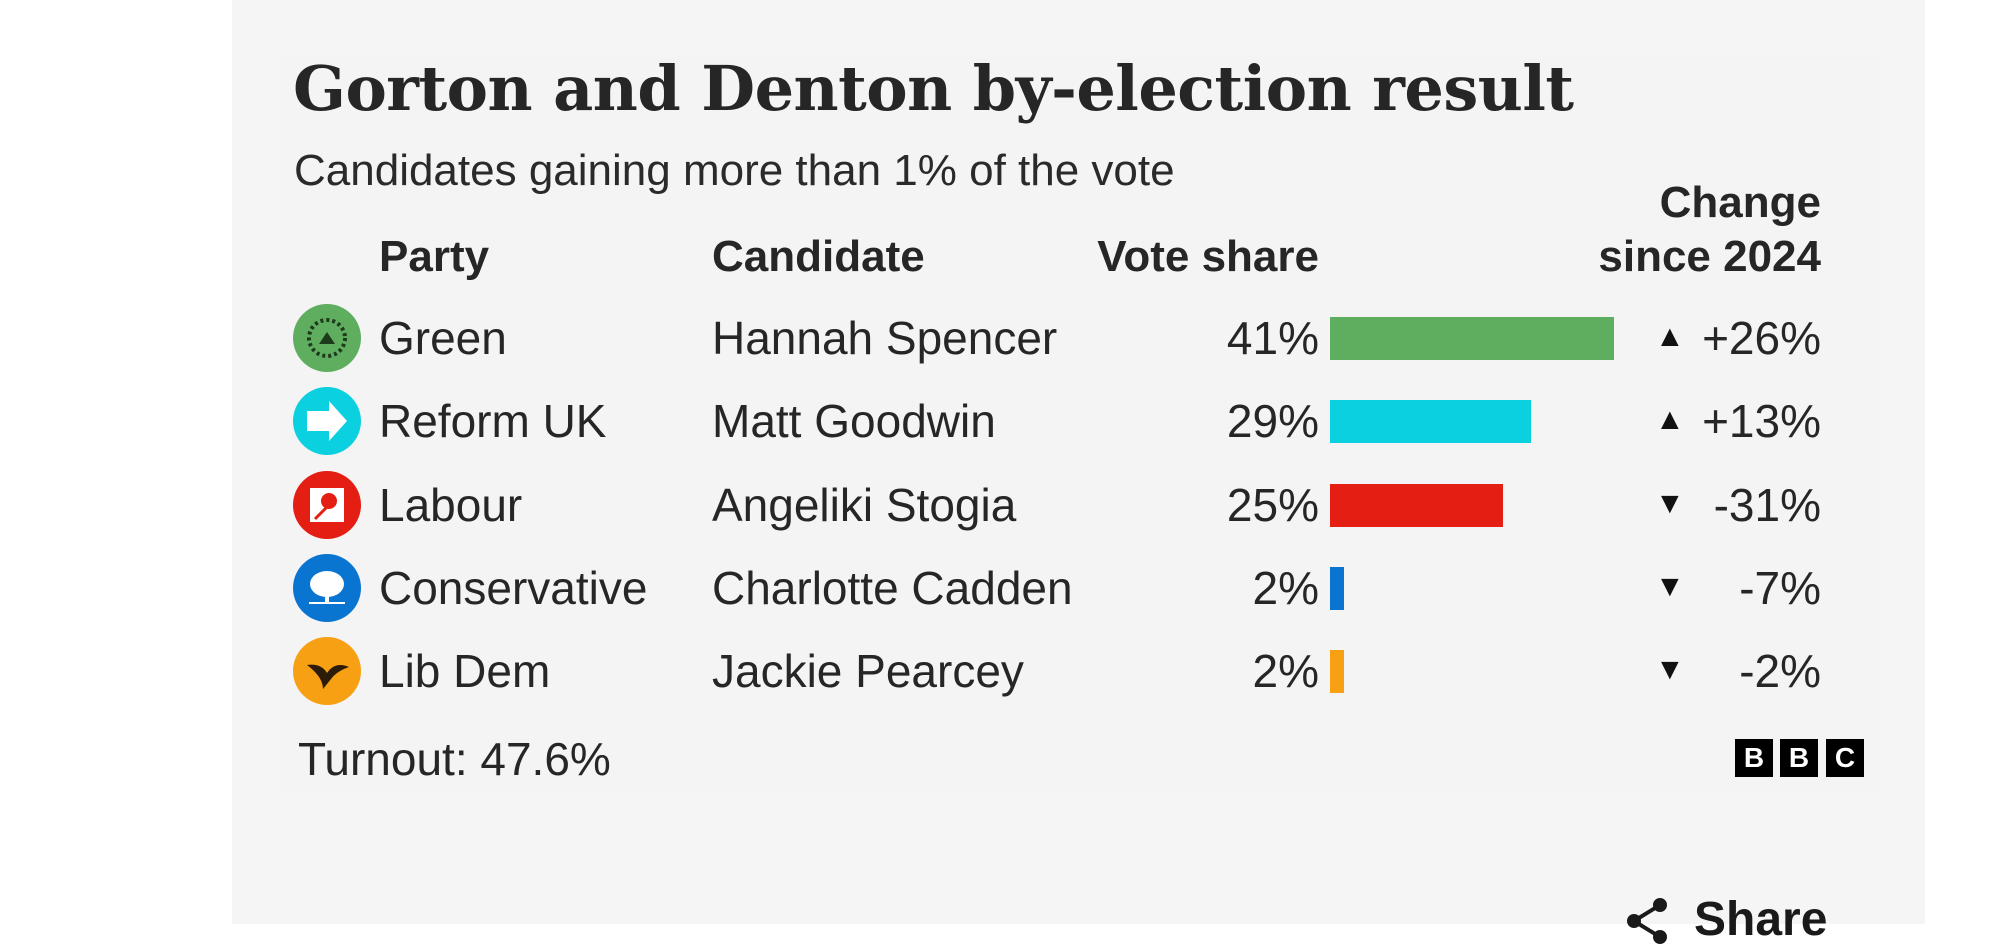  Describe the element at coordinates (1780, 671) in the screenshot. I see `change-label: -2%` at that location.